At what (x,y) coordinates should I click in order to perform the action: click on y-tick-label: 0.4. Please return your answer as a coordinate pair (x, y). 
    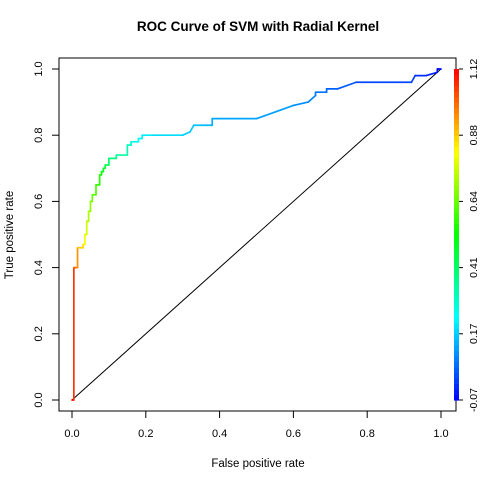
    Looking at the image, I should click on (39, 267).